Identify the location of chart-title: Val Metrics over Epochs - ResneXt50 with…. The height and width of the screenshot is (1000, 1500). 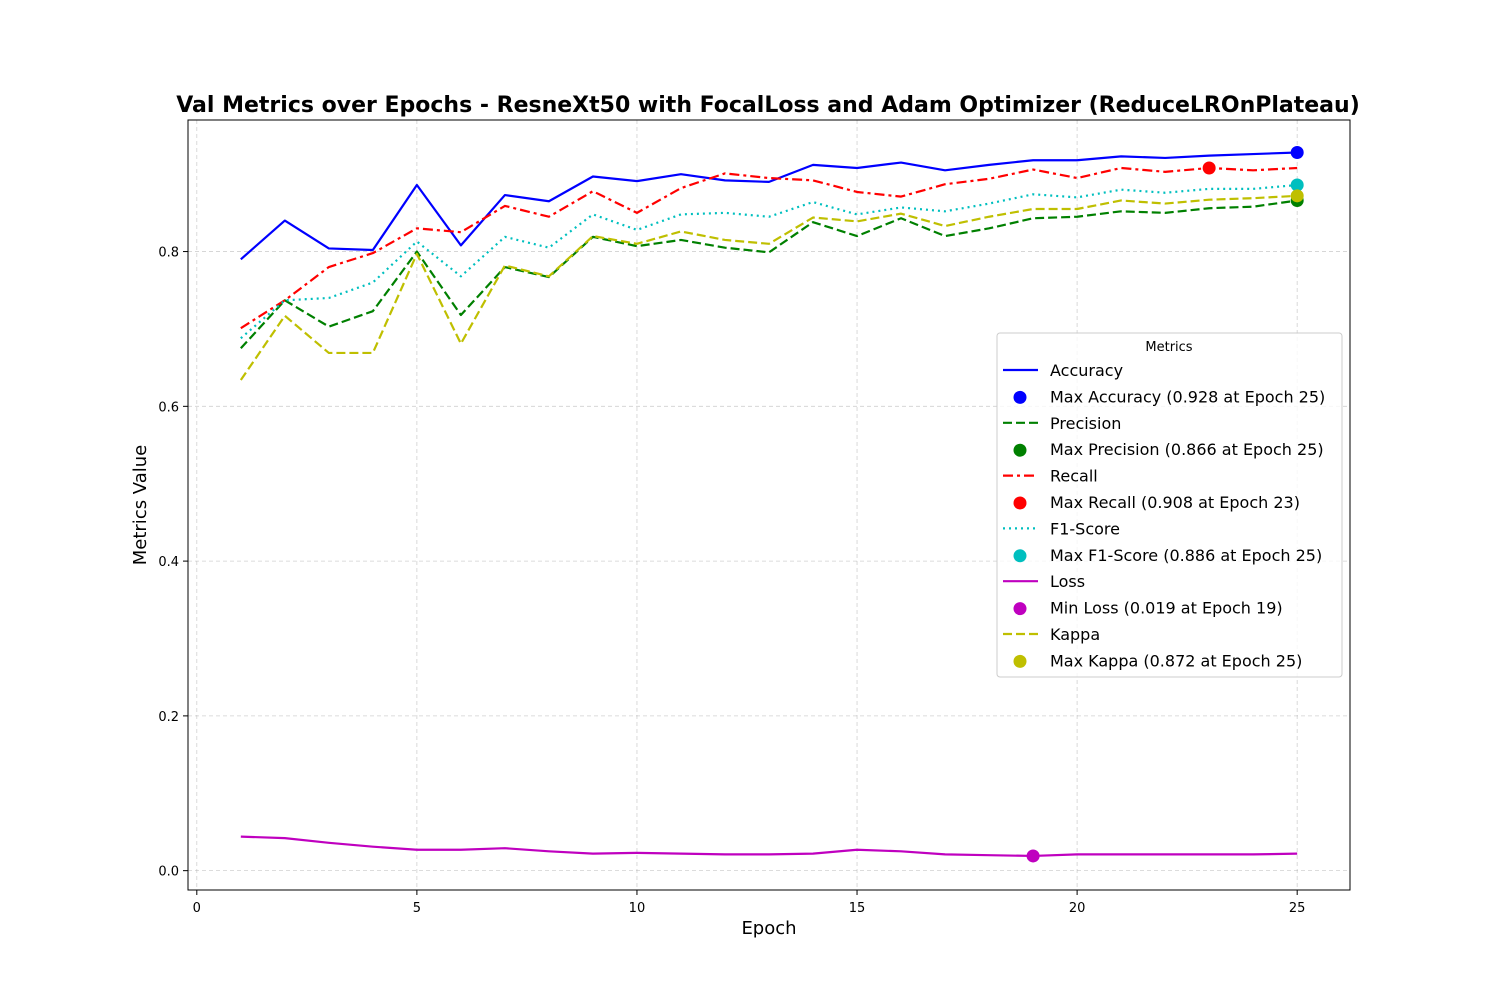
(768, 105).